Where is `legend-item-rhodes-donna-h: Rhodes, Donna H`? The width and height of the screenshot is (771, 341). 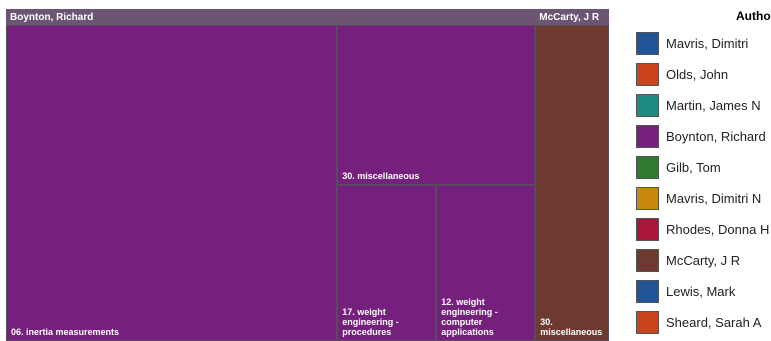
legend-item-rhodes-donna-h: Rhodes, Donna H is located at coordinates (703, 230).